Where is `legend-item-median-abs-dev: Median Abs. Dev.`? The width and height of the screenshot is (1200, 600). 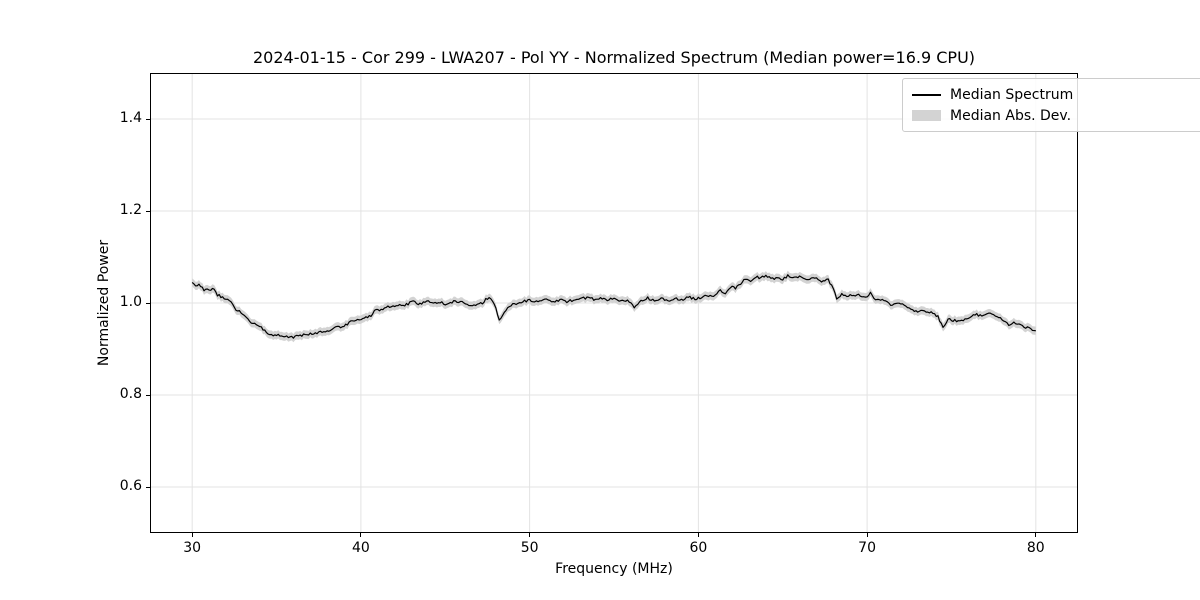 legend-item-median-abs-dev: Median Abs. Dev. is located at coordinates (1056, 115).